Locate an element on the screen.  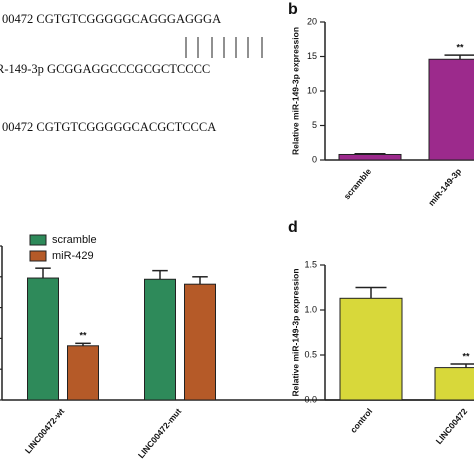
y-tick-label: 0.0 is located at coordinates (310, 399).